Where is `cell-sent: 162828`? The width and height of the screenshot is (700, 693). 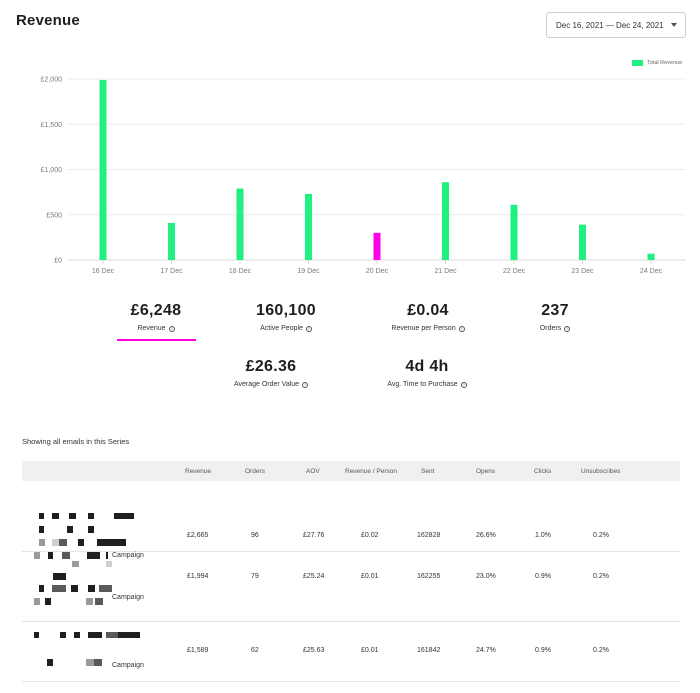
cell-sent: 162828 is located at coordinates (429, 535).